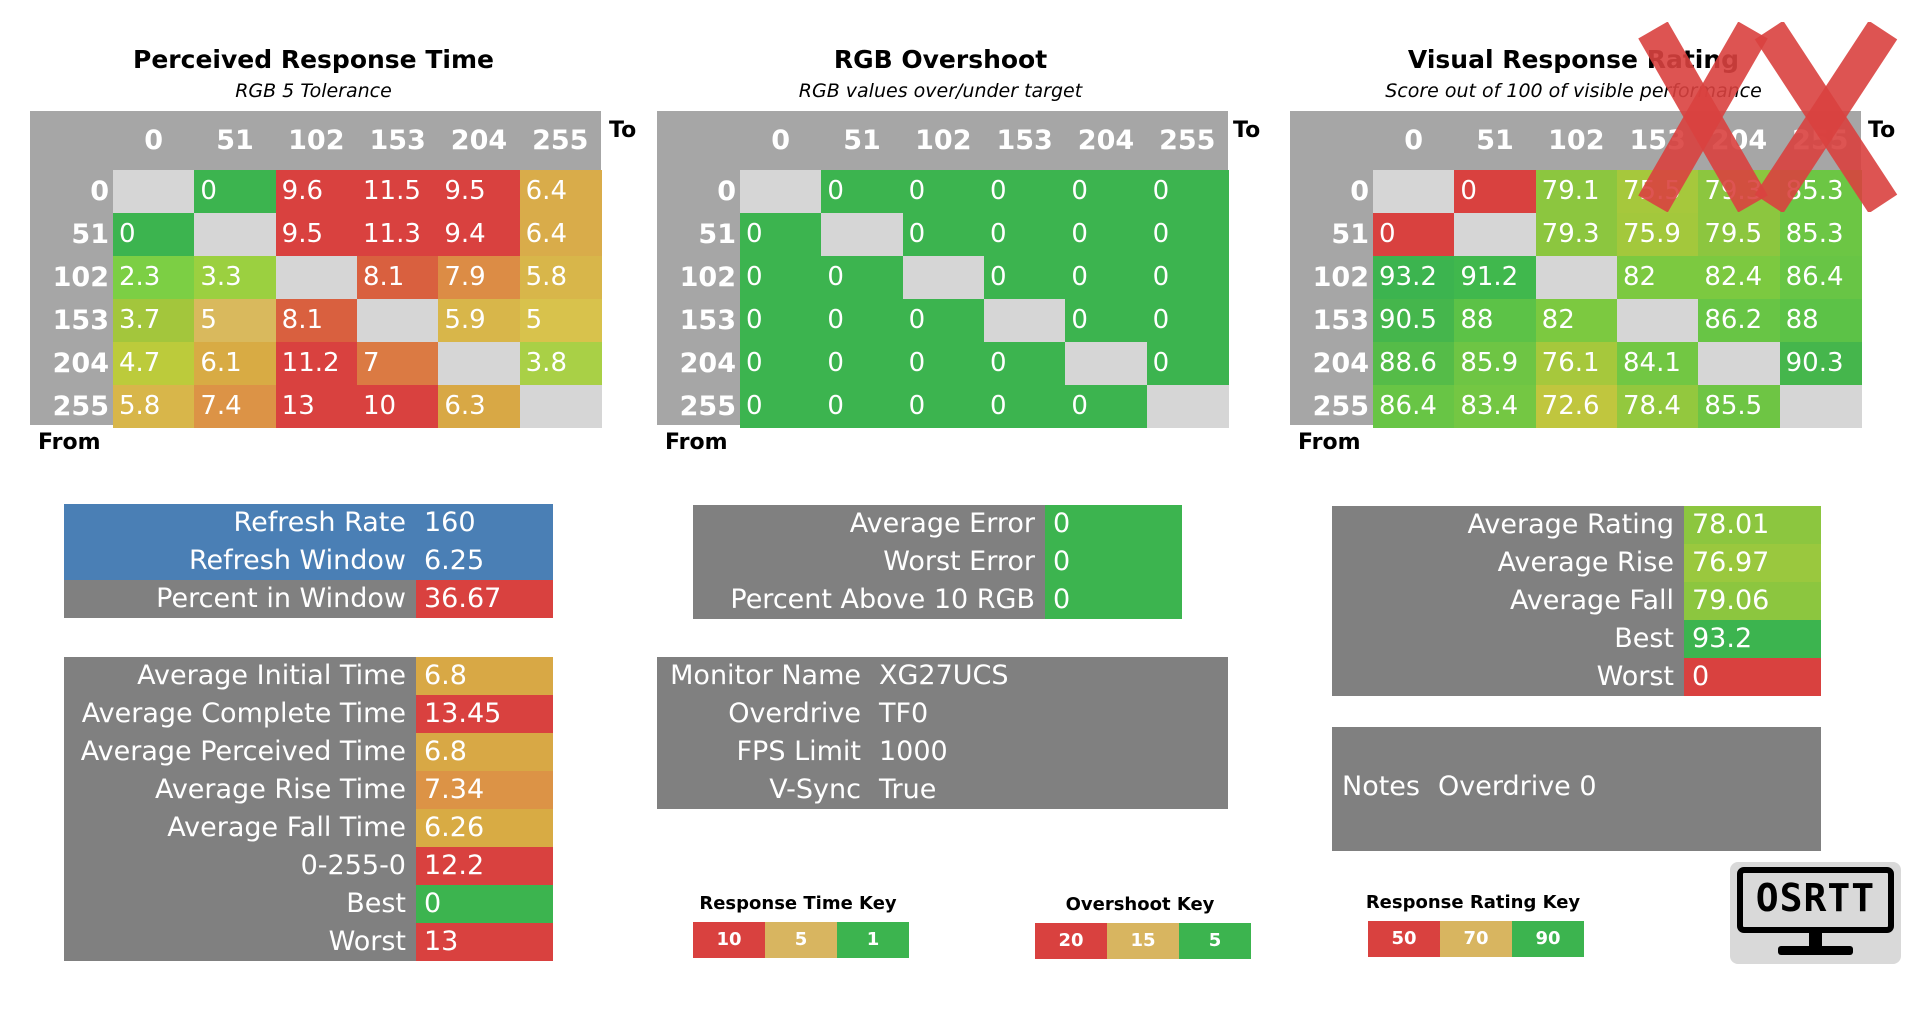 This screenshot has height=1015, width=1920. What do you see at coordinates (240, 561) in the screenshot?
I see `stat-label: Refresh Window` at bounding box center [240, 561].